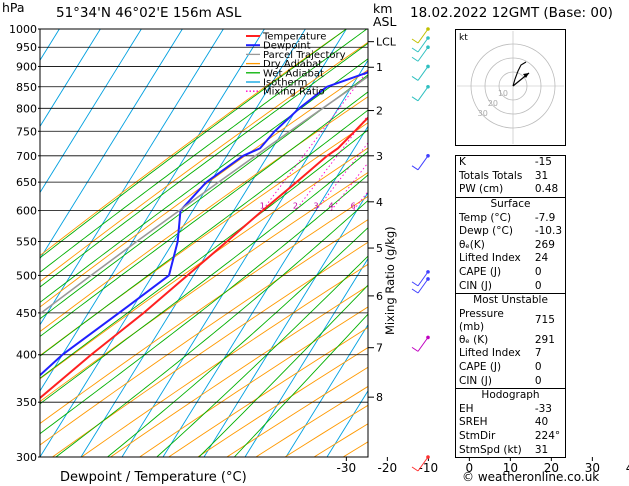  I want to click on unstable-theta-label: θₑ (K), so click(493, 340).